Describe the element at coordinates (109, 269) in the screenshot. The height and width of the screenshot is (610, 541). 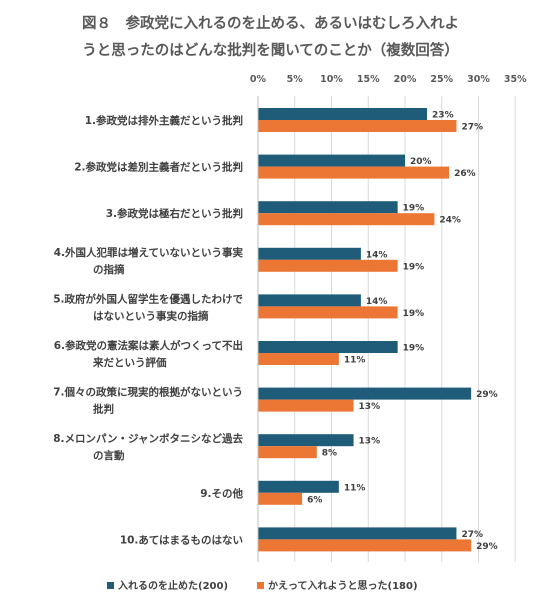
I see `category-label-line2: の指摘` at that location.